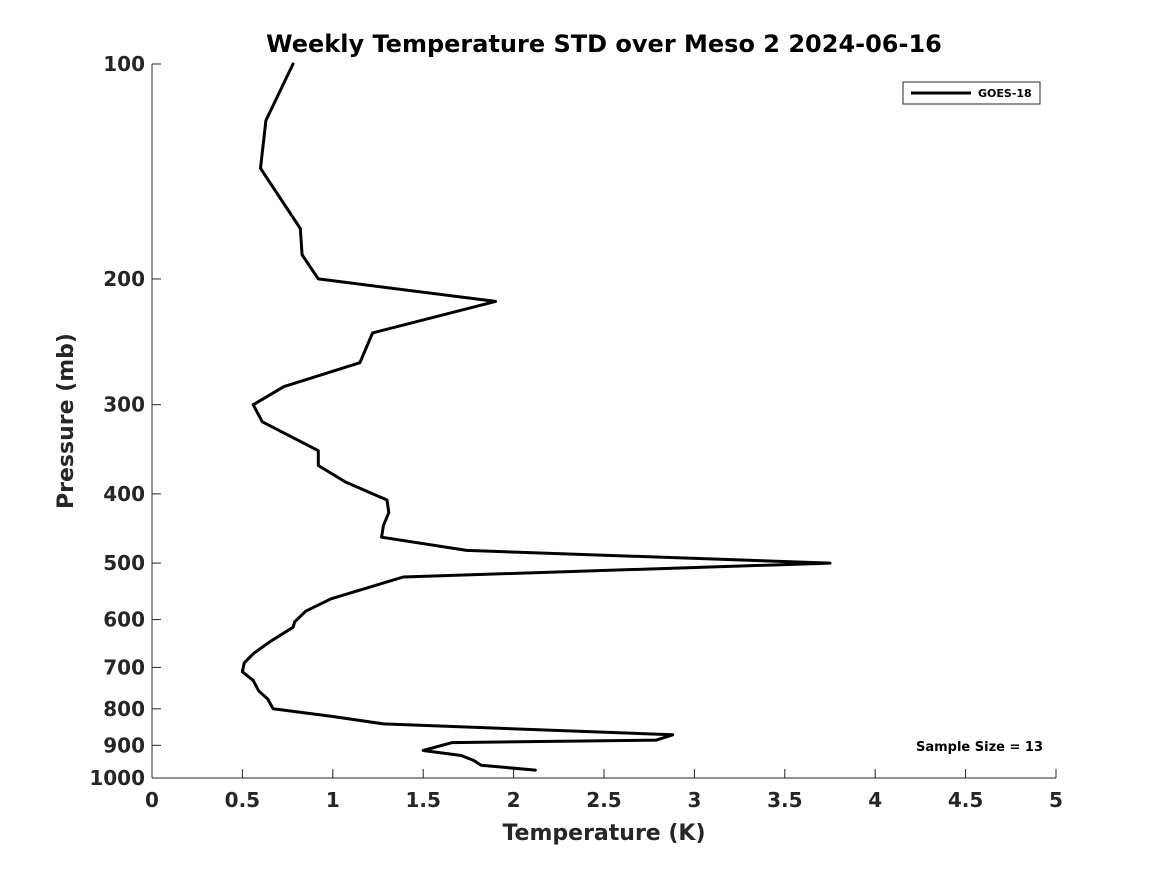  Describe the element at coordinates (1005, 93) in the screenshot. I see `legend-label-goes-18: GOES-18` at that location.